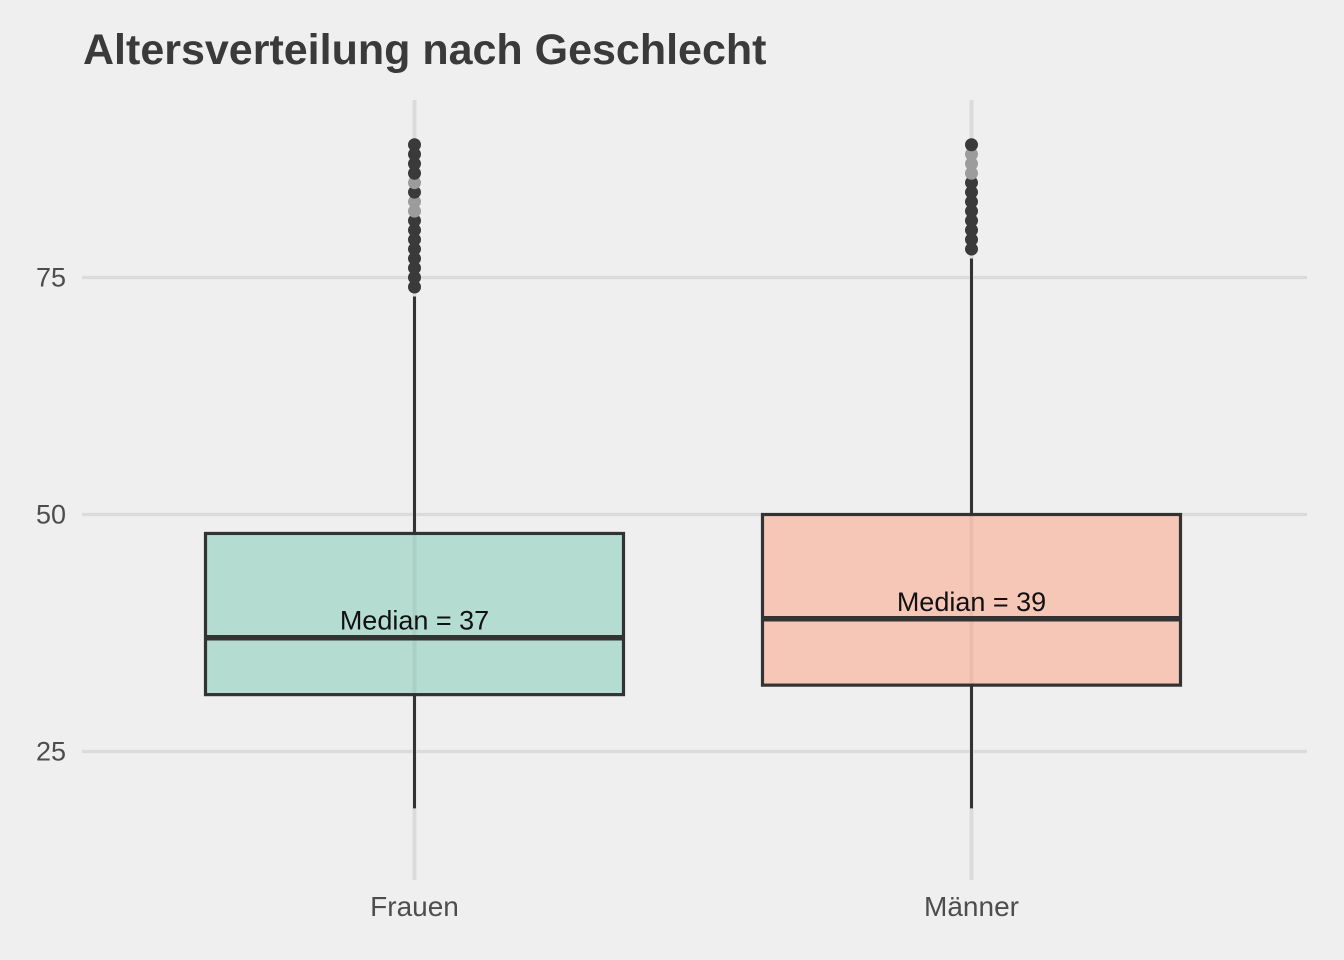 The width and height of the screenshot is (1344, 960). I want to click on y-tick-label-25: 25, so click(51, 752).